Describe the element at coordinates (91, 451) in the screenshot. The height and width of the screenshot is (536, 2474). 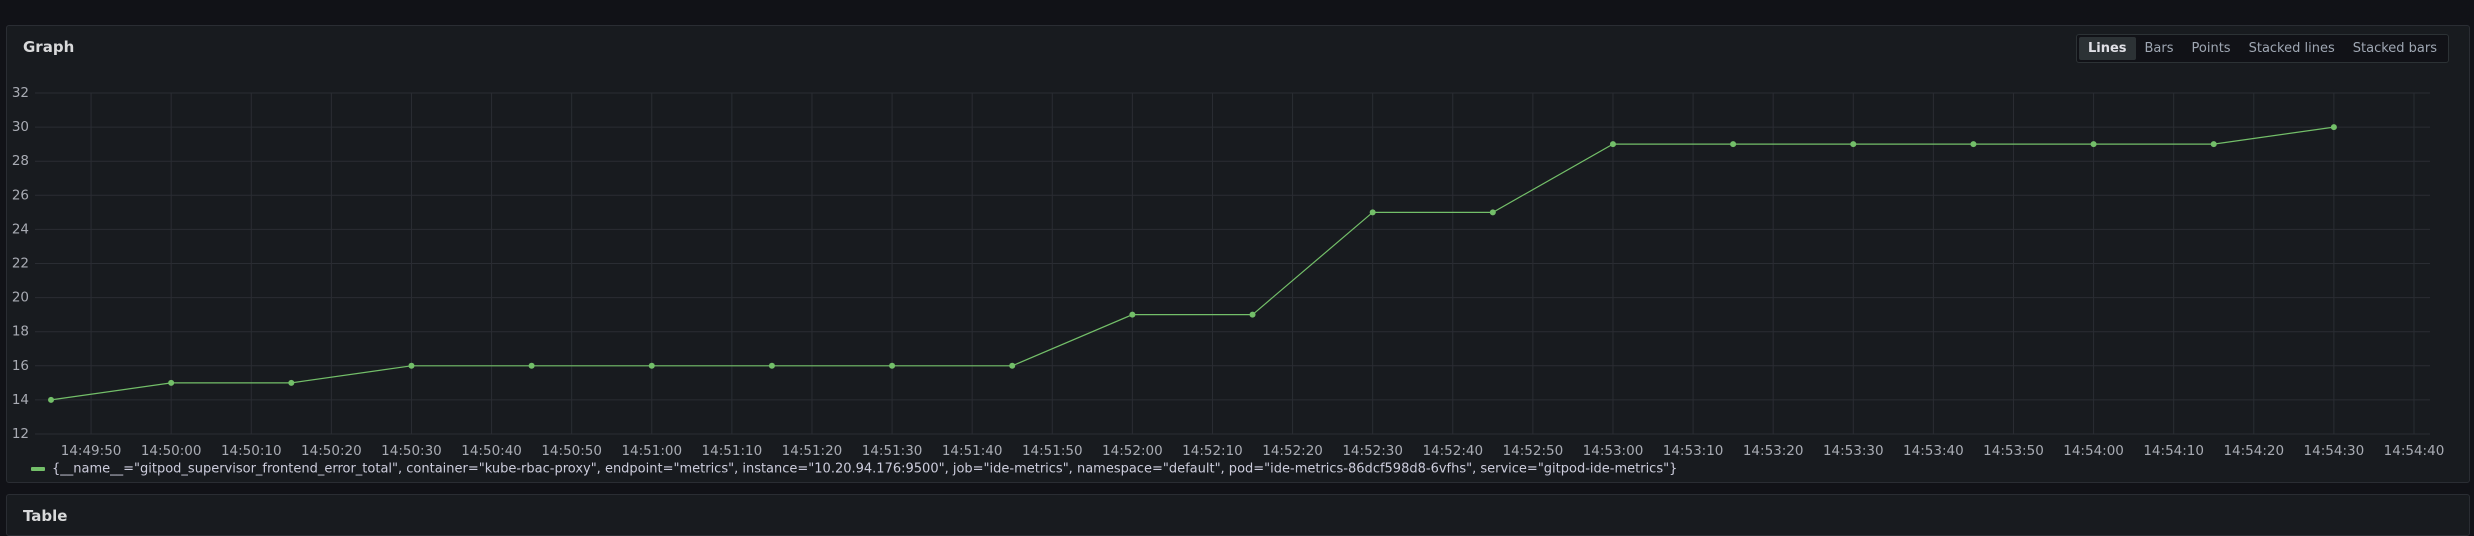
I see `x-tick-label: 14:49:50` at that location.